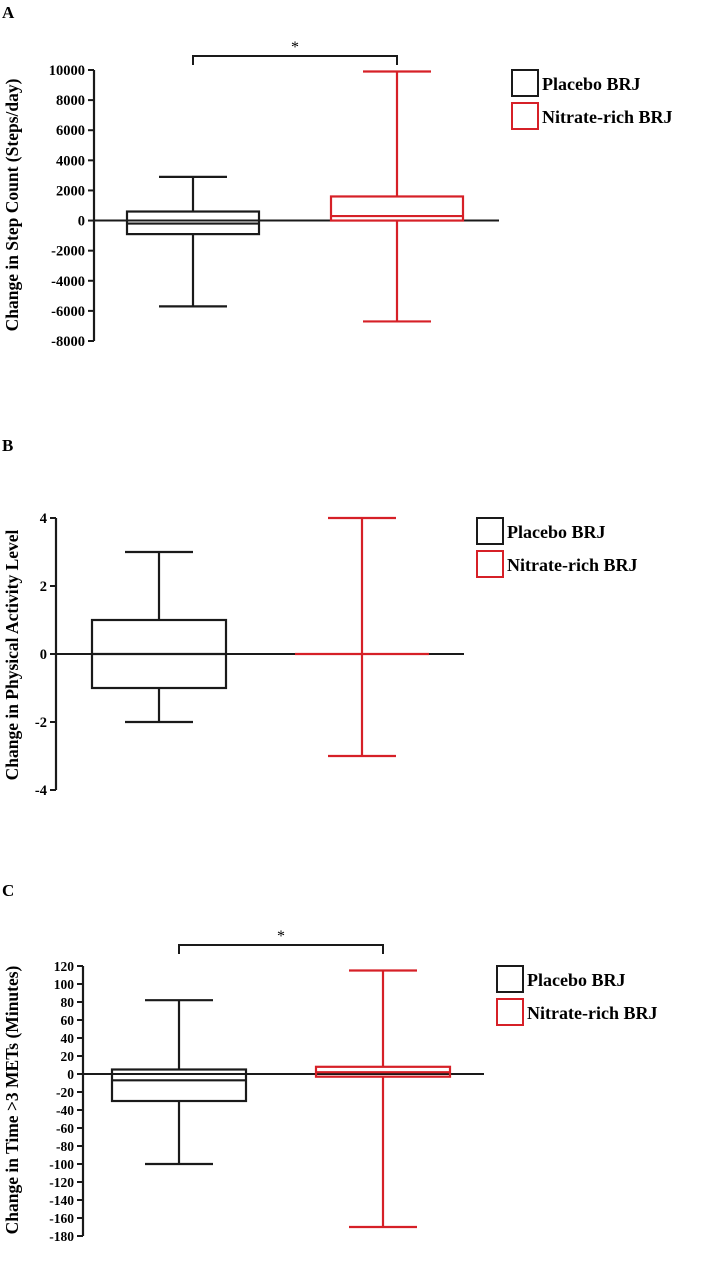  I want to click on y-tick-label: 4000, so click(70, 161).